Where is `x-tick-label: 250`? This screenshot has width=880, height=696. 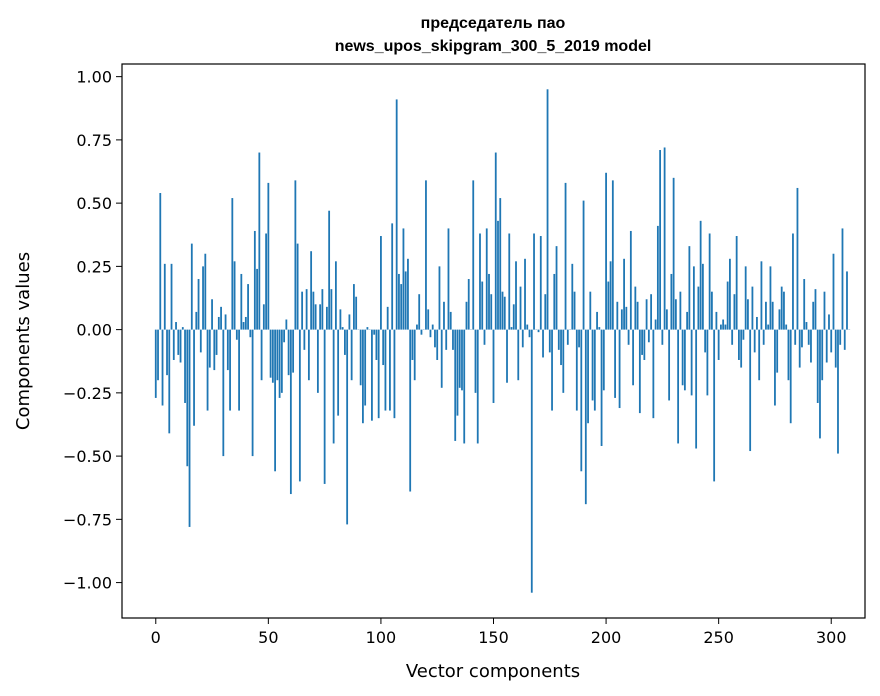 x-tick-label: 250 is located at coordinates (718, 637).